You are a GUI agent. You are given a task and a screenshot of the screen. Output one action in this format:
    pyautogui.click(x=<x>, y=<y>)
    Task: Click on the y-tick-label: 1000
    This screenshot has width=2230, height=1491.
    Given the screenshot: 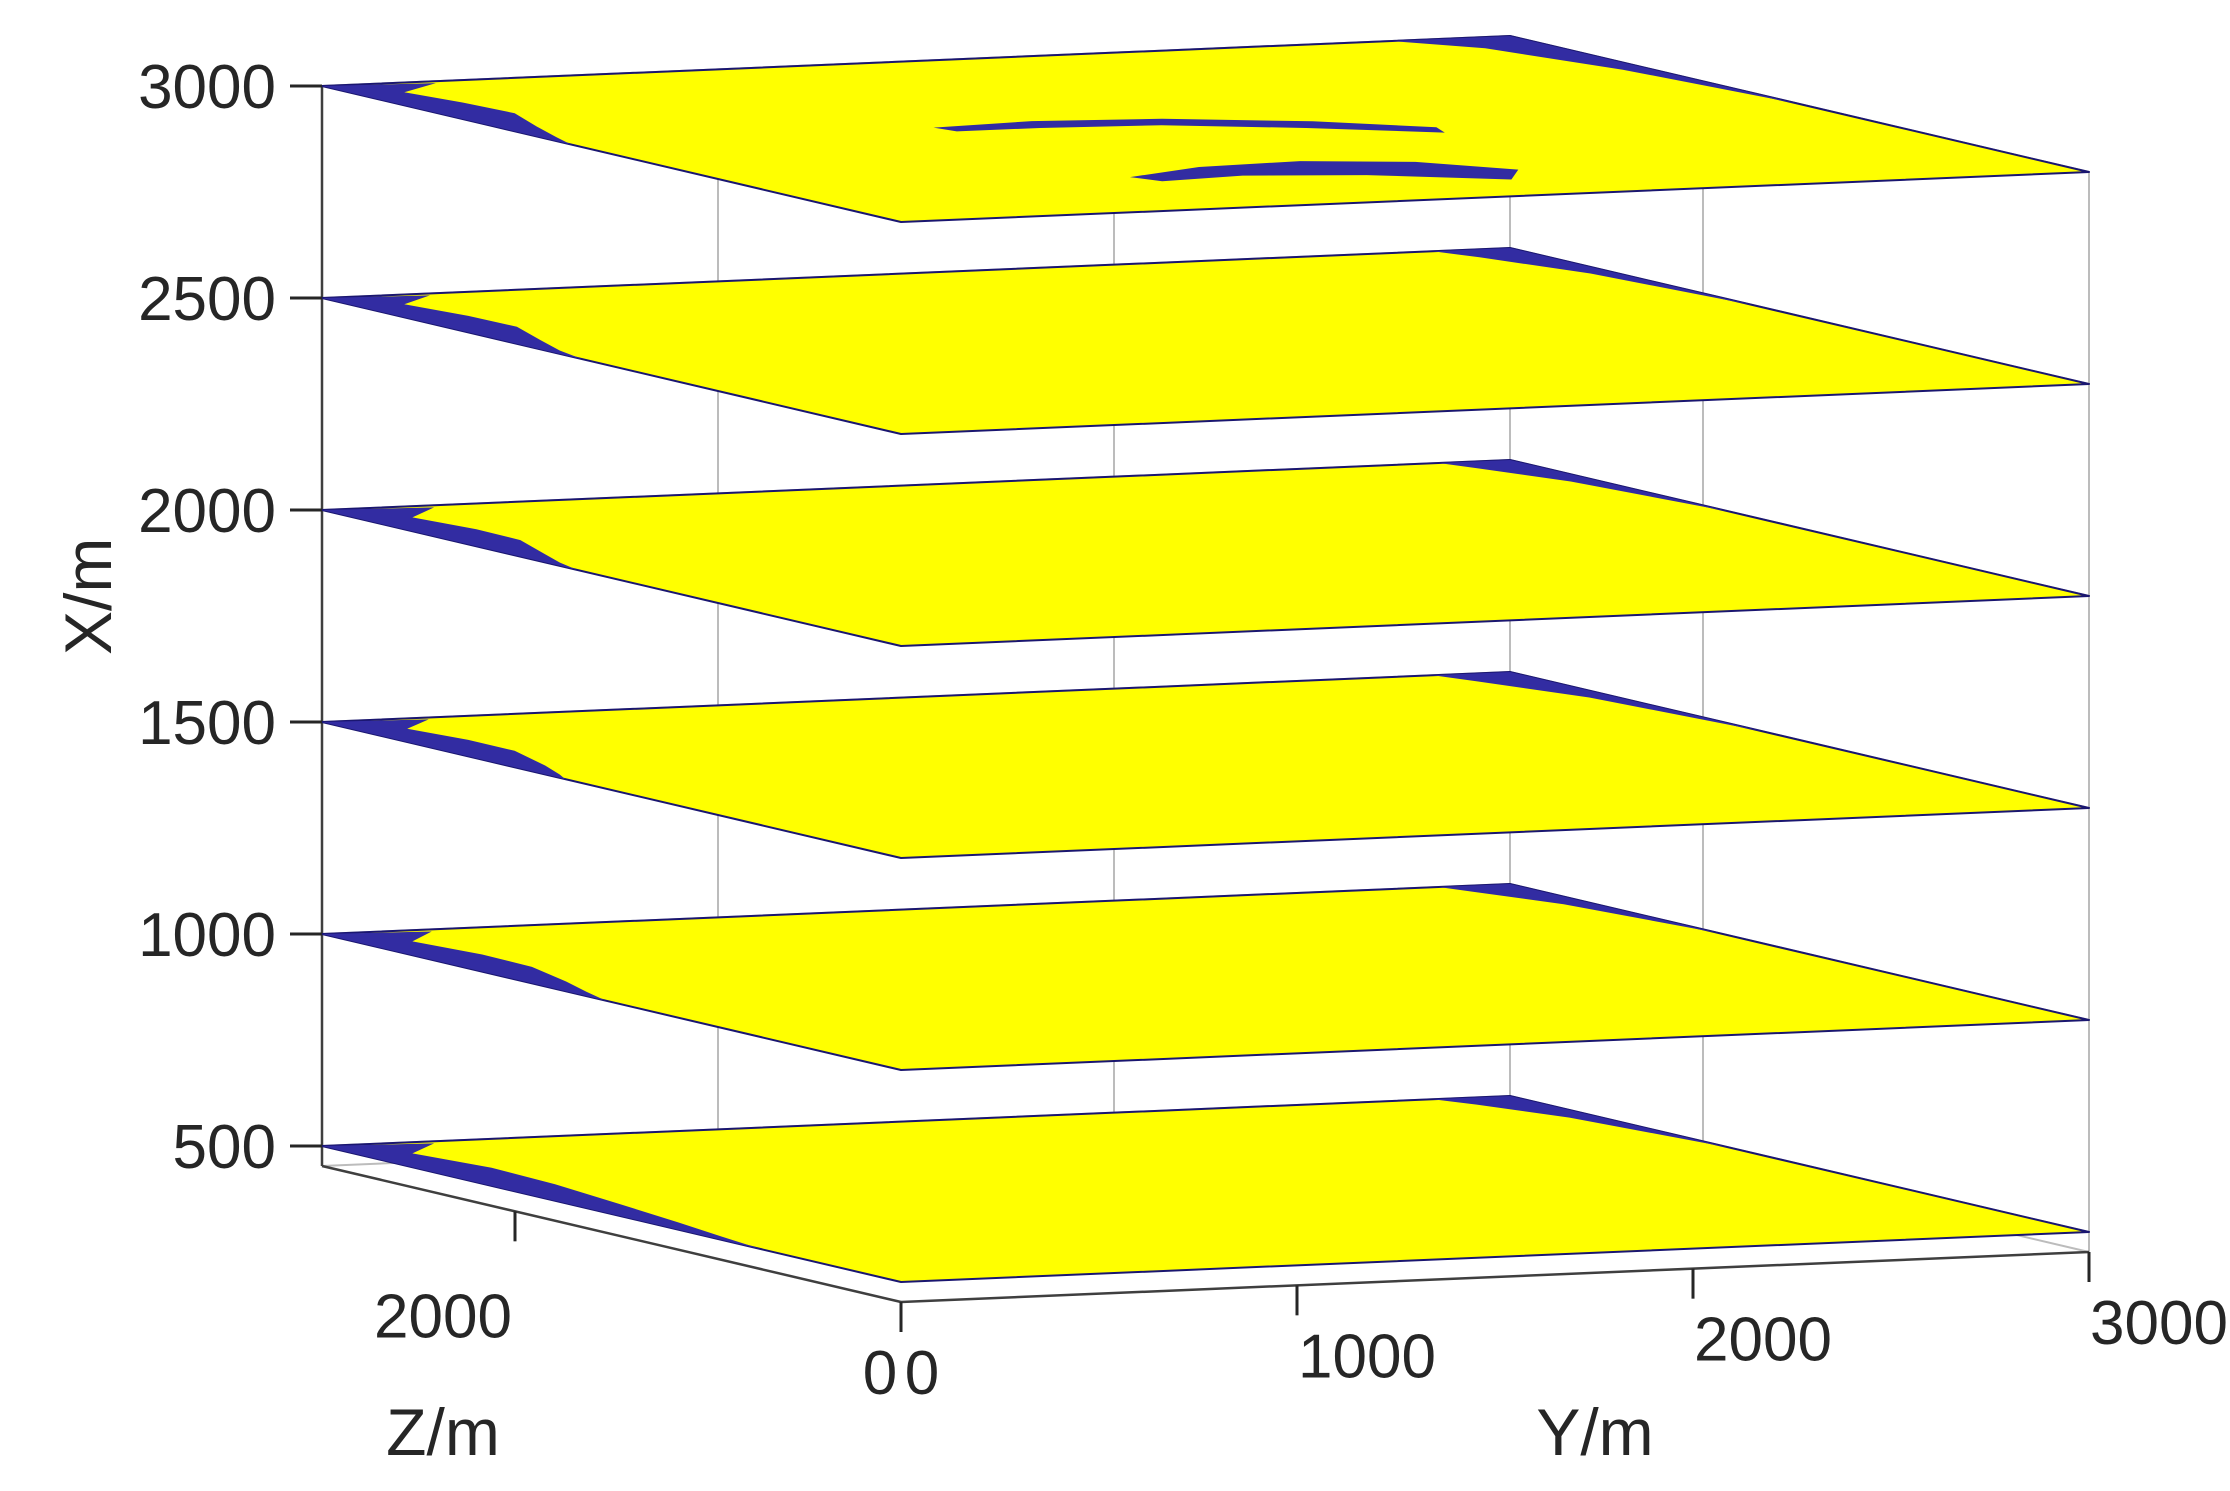 What is the action you would take?
    pyautogui.click(x=1367, y=1356)
    